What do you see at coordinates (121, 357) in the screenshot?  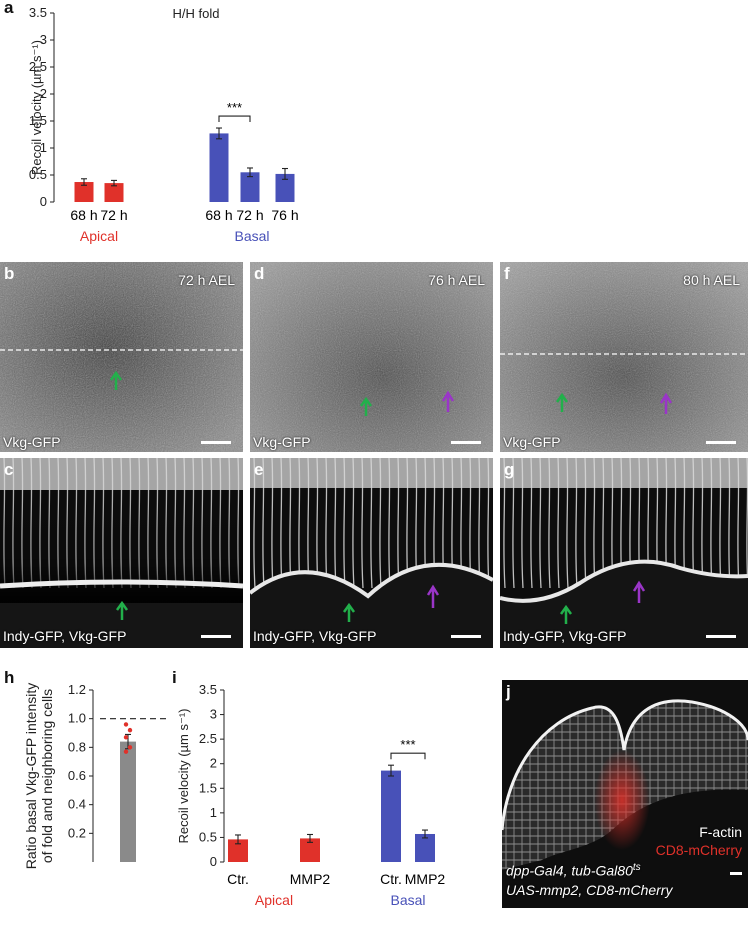 I see `micrograph-b: b 72 h AEL Vkg-GFP` at bounding box center [121, 357].